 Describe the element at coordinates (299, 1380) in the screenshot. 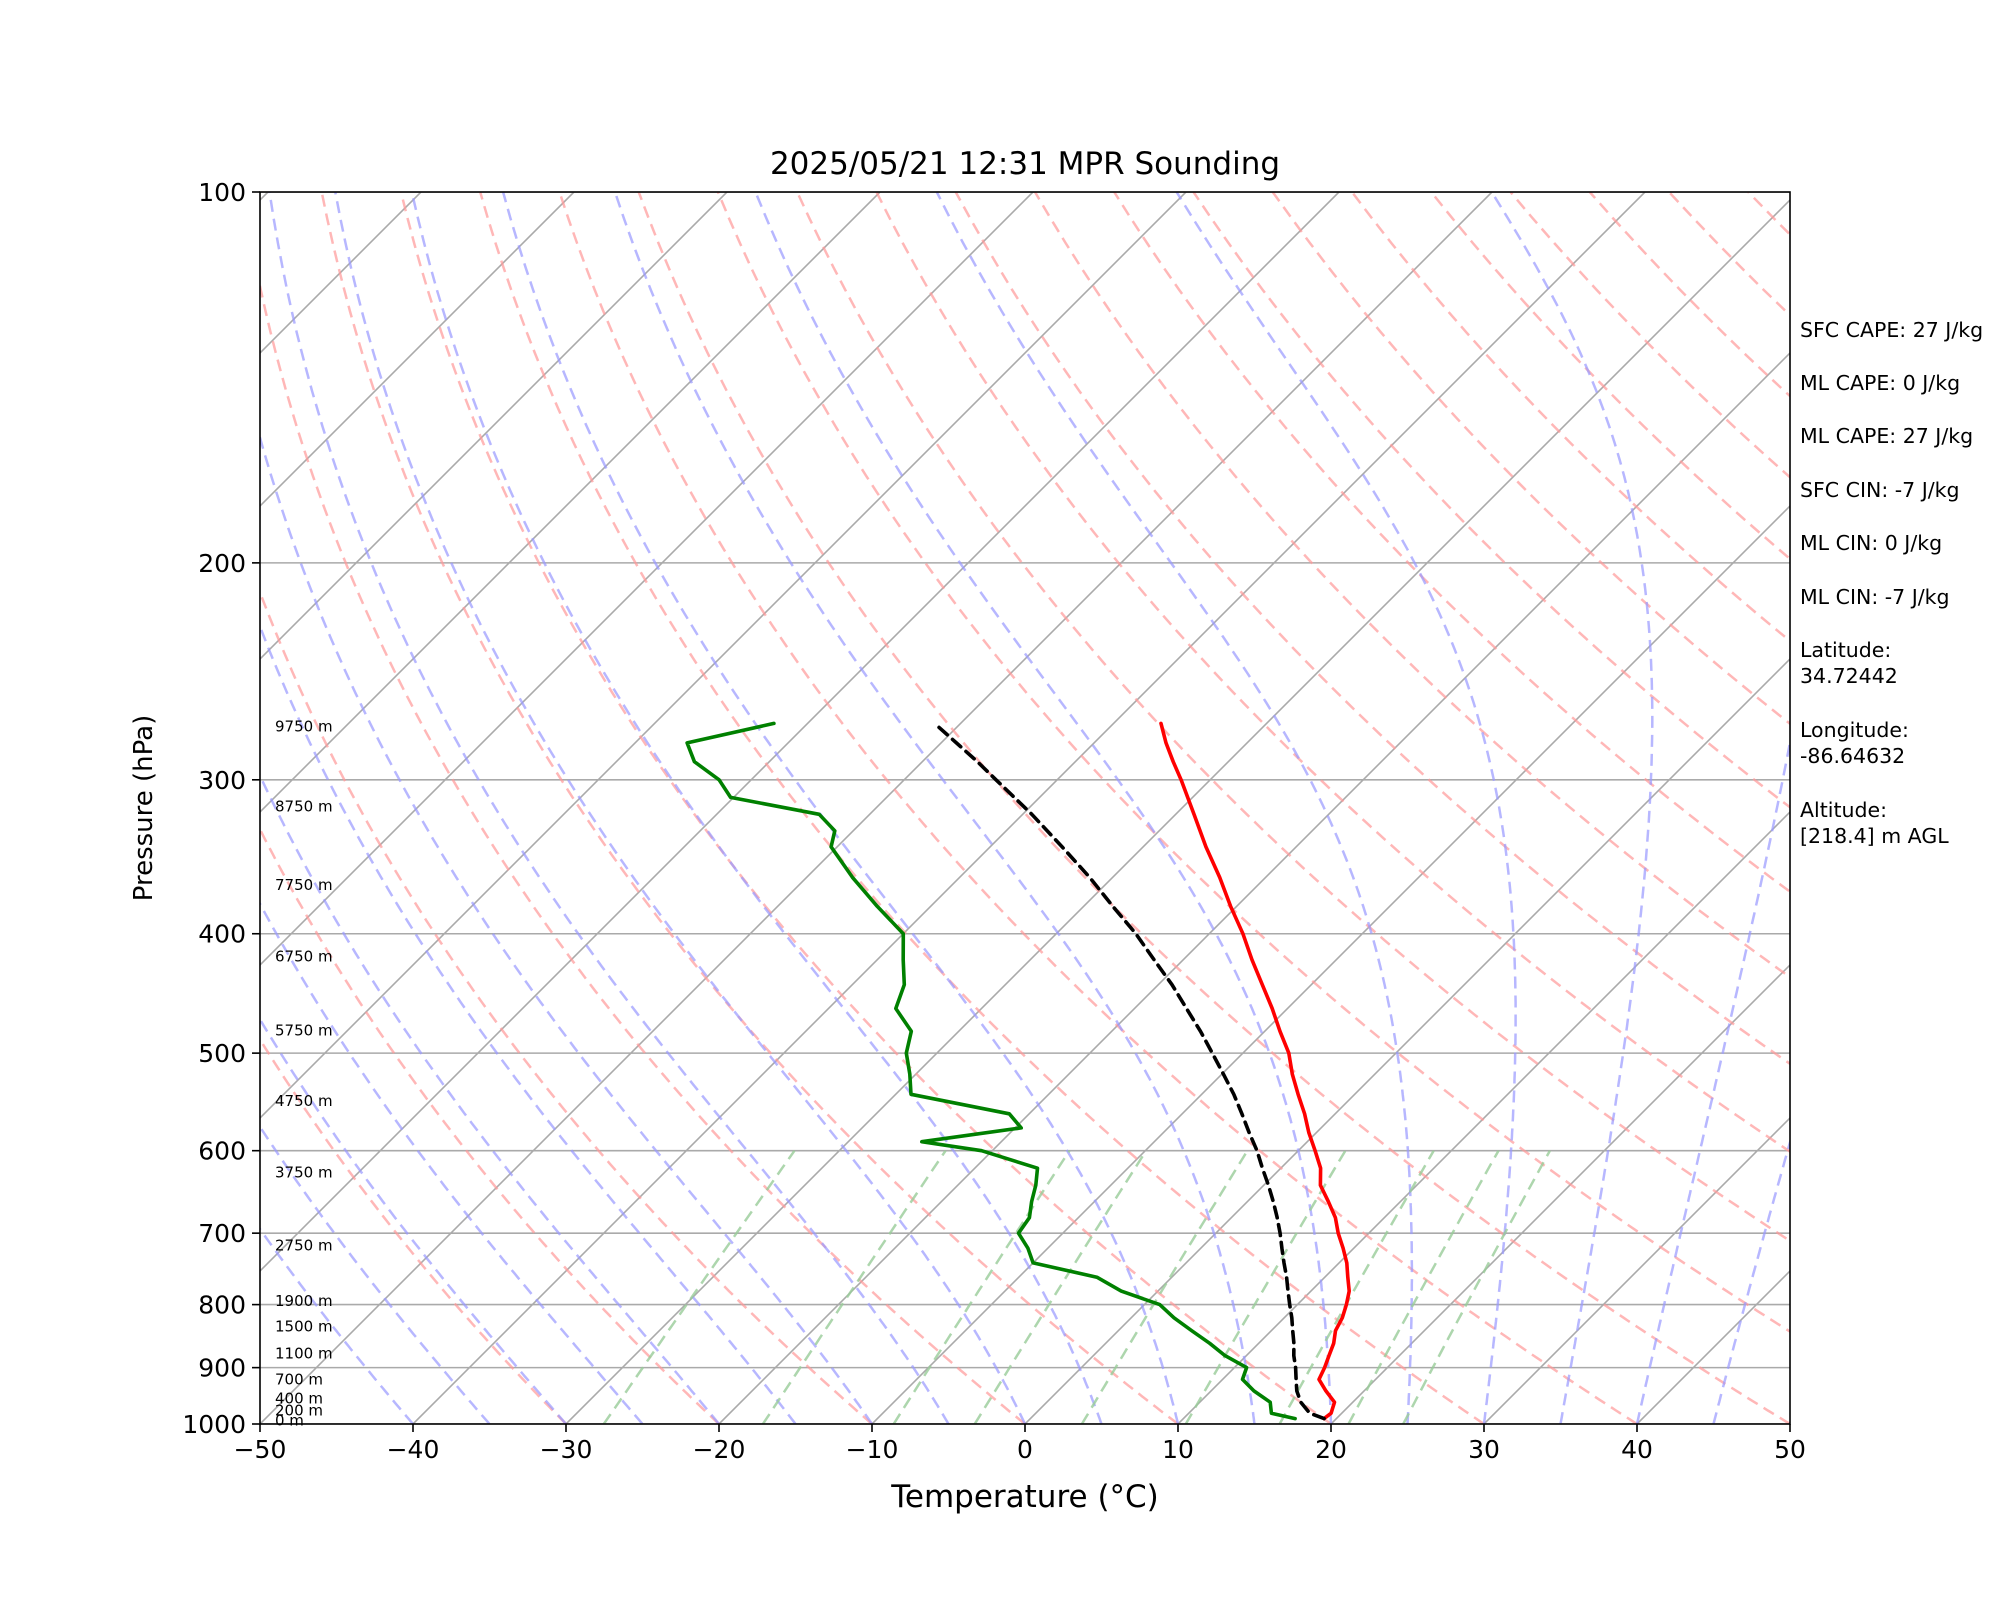

I see `height-label: 700 m` at that location.